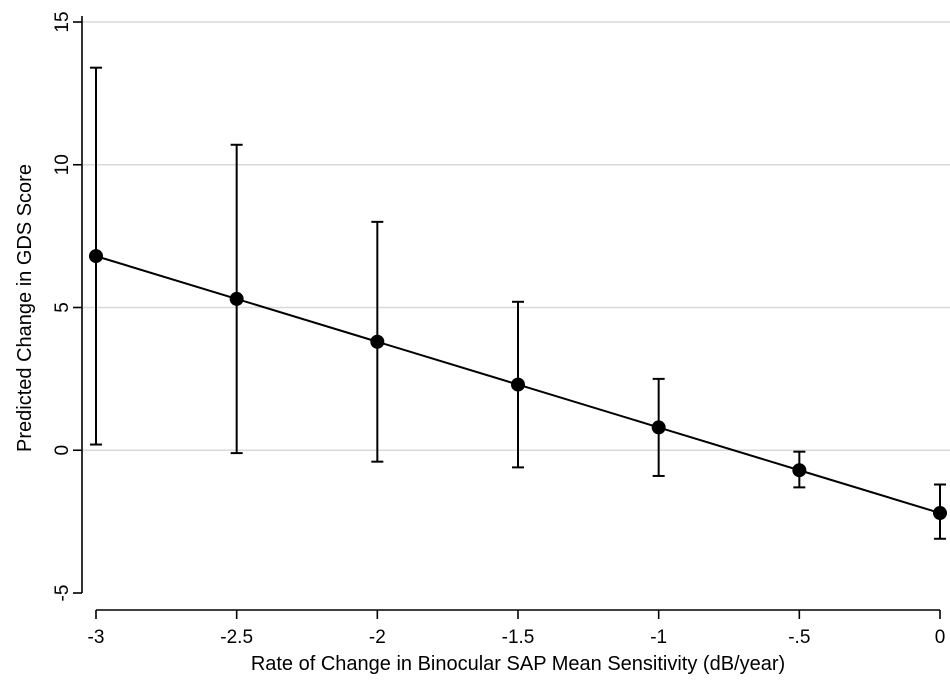  I want to click on y-tick-label: 5, so click(62, 307).